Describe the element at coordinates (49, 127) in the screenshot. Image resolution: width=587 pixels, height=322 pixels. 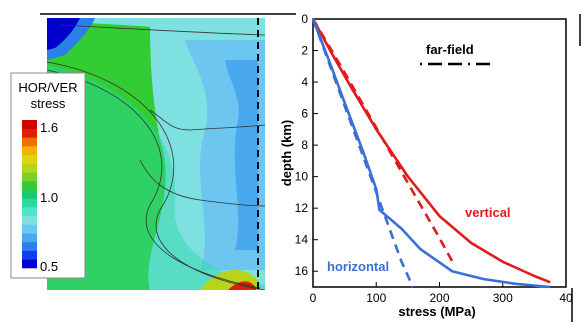
I see `colorbar-label-max: 1.6` at that location.